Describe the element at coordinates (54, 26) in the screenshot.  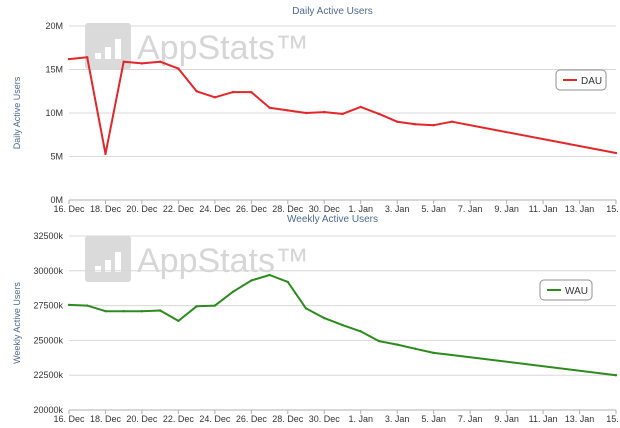
I see `y-tick-label: 20M` at that location.